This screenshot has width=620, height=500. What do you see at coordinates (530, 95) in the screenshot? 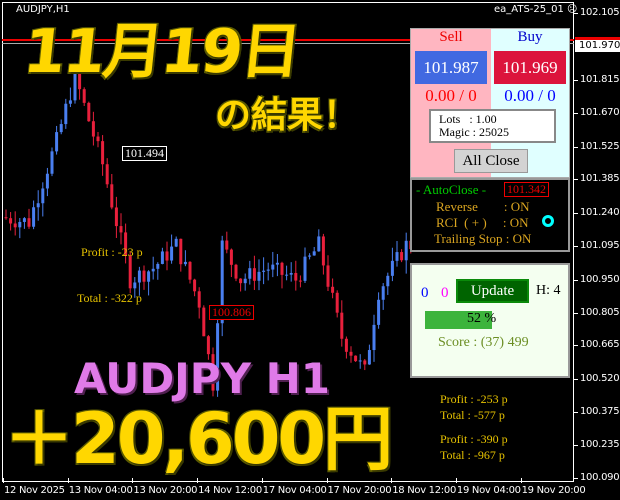
I see `buy-pl: 0.00 / 0` at bounding box center [530, 95].